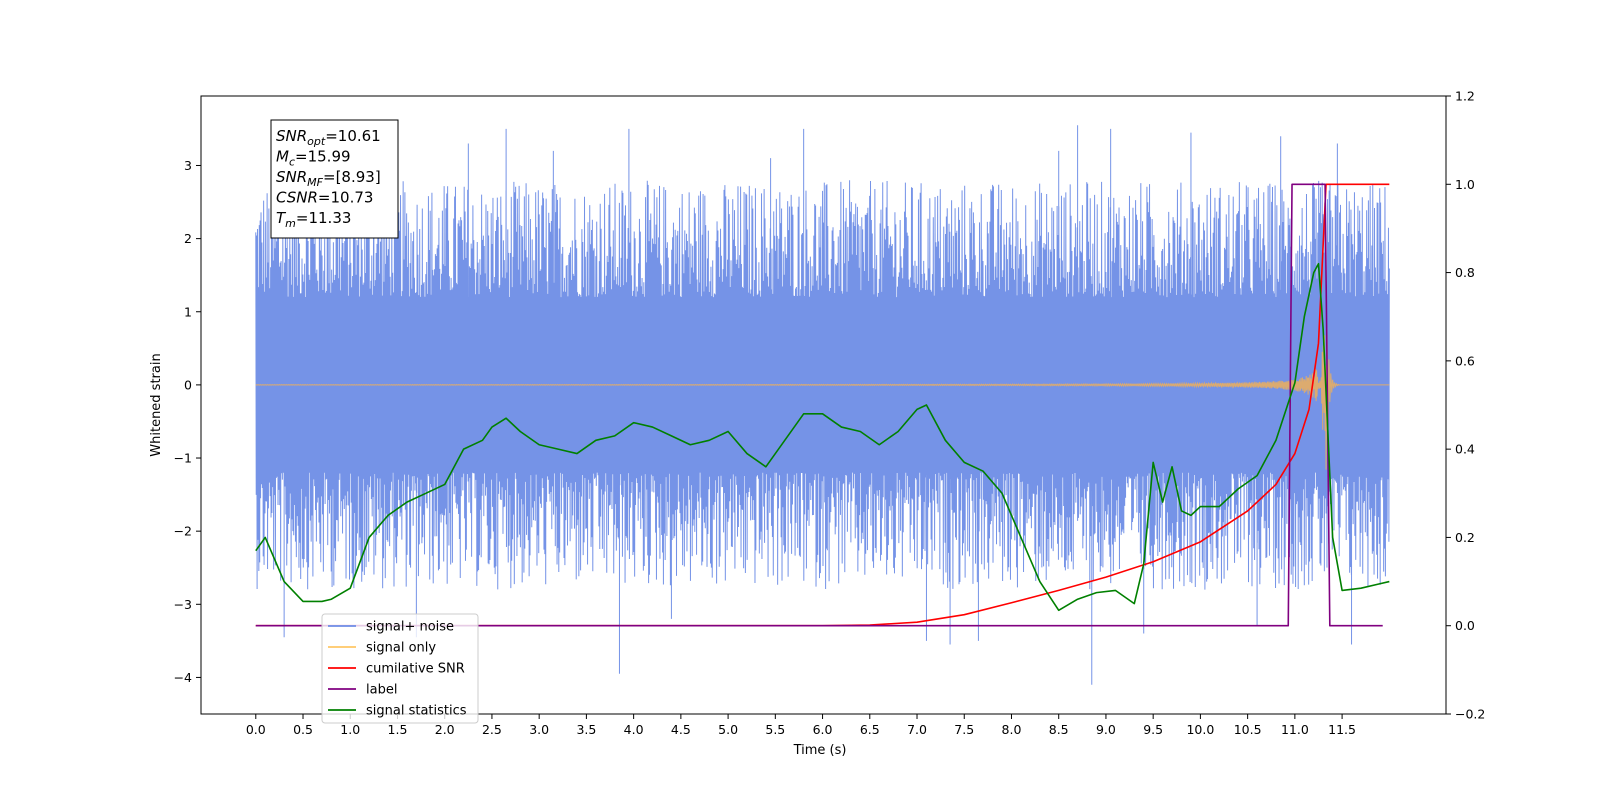 The width and height of the screenshot is (1600, 800). I want to click on y-axis-title: Whitened strain, so click(156, 404).